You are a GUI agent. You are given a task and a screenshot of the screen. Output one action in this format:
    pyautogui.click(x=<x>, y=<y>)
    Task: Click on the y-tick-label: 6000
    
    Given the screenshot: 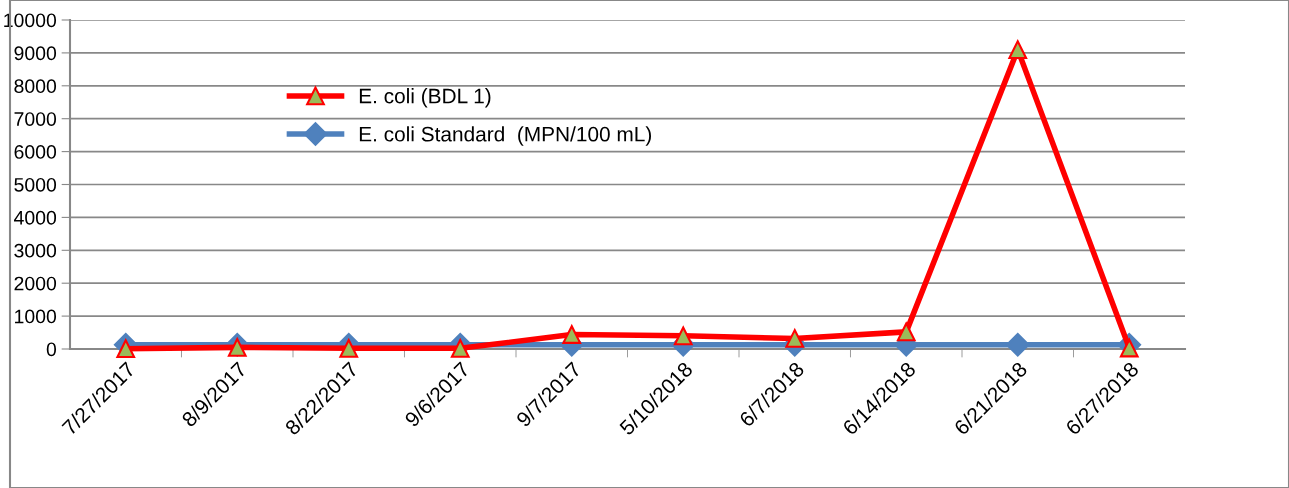 What is the action you would take?
    pyautogui.click(x=35, y=152)
    